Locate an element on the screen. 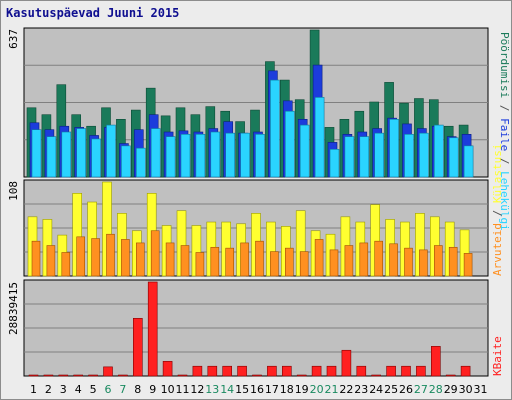  bar-lehekülgi-day-11 is located at coordinates (185, 156).